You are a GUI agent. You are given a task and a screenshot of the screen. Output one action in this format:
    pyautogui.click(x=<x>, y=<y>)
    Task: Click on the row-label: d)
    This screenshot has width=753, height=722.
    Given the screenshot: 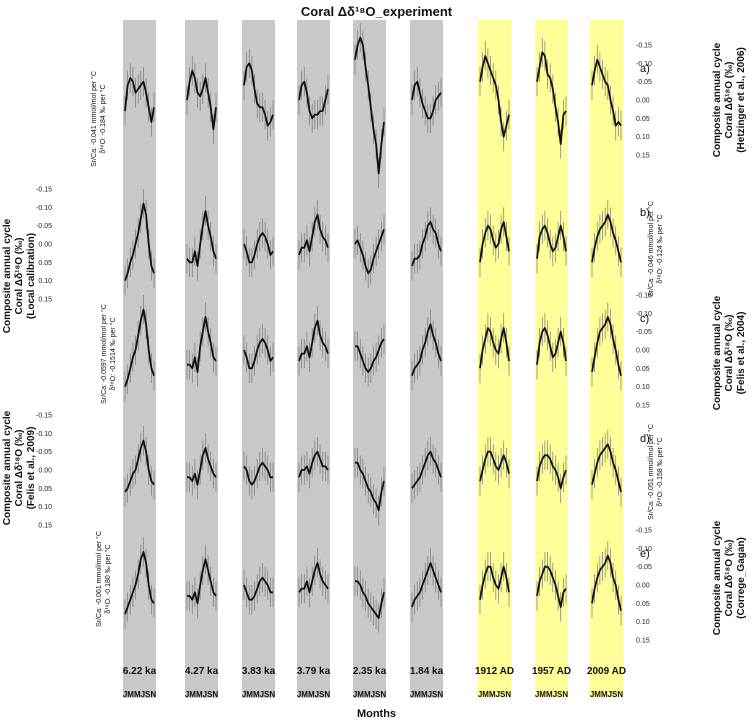 What is the action you would take?
    pyautogui.click(x=645, y=439)
    